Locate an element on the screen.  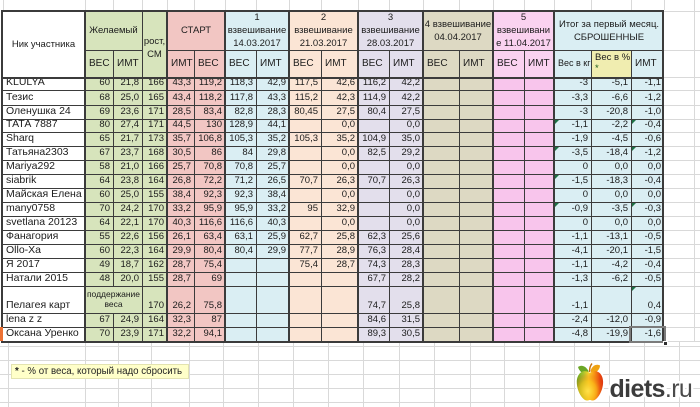
svg-text: diets.ru is located at coordinates (651, 389).